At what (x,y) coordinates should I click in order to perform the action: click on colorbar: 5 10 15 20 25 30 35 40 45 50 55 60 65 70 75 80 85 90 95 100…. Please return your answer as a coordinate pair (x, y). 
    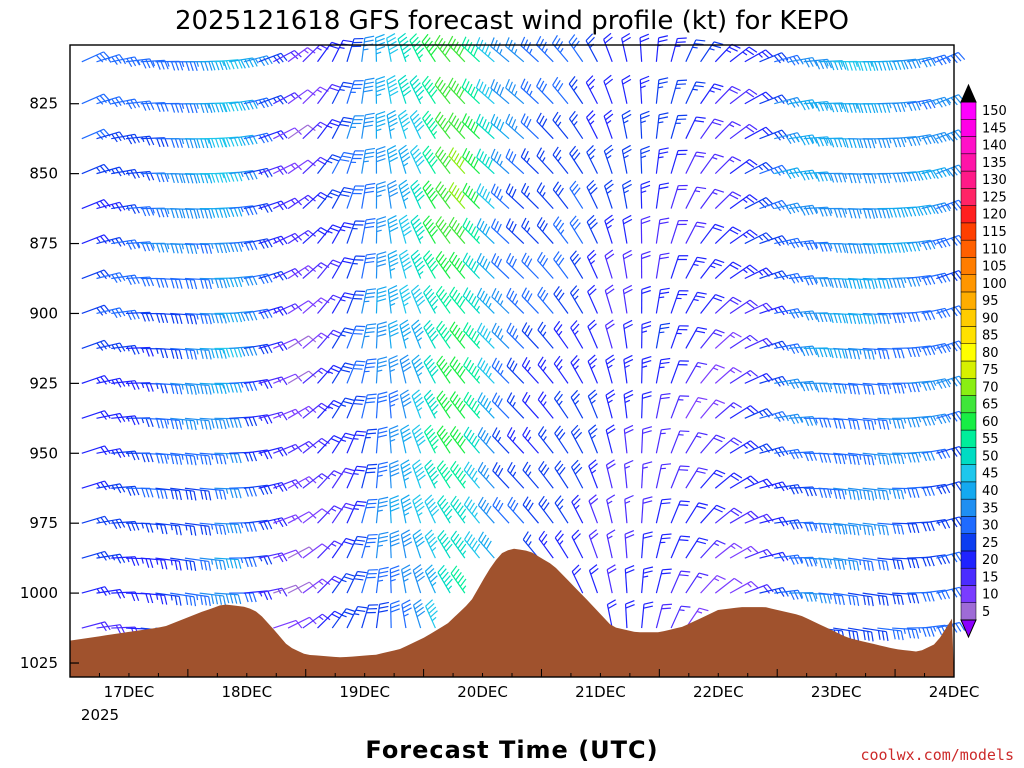
    Looking at the image, I should click on (983, 361).